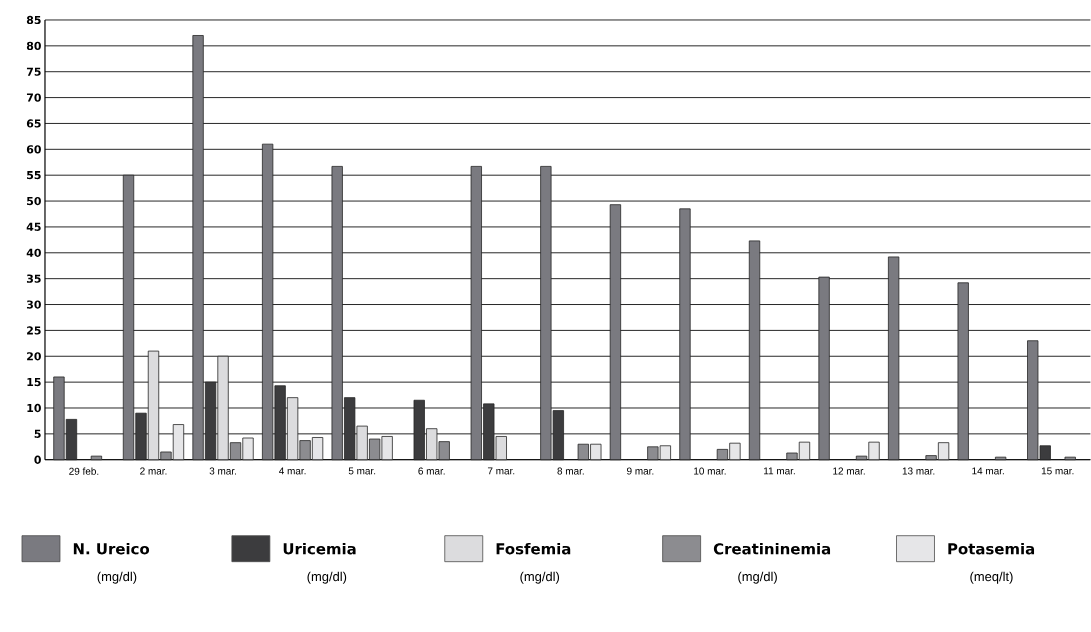 Image resolution: width=1091 pixels, height=632 pixels. What do you see at coordinates (533, 549) in the screenshot?
I see `legend-label: Fosfemia` at bounding box center [533, 549].